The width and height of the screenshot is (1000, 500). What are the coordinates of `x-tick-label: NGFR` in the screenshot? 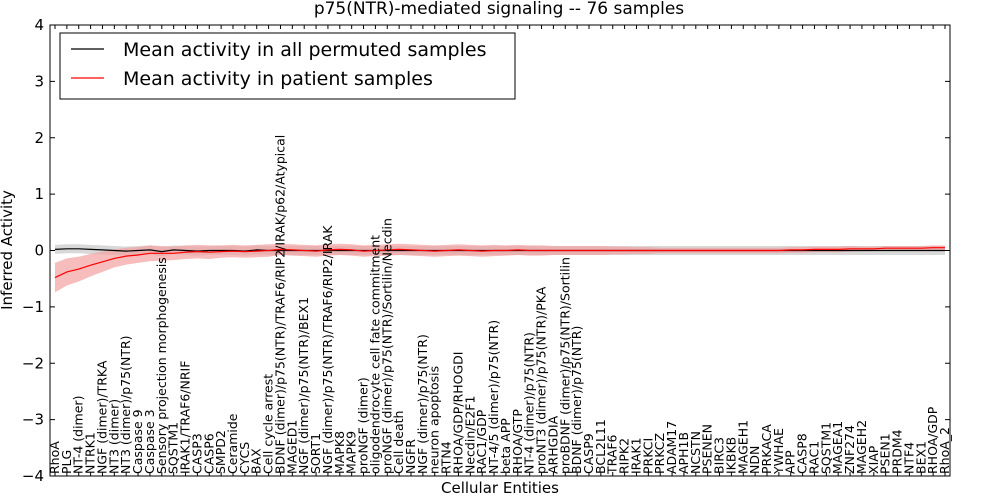 It's located at (410, 456).